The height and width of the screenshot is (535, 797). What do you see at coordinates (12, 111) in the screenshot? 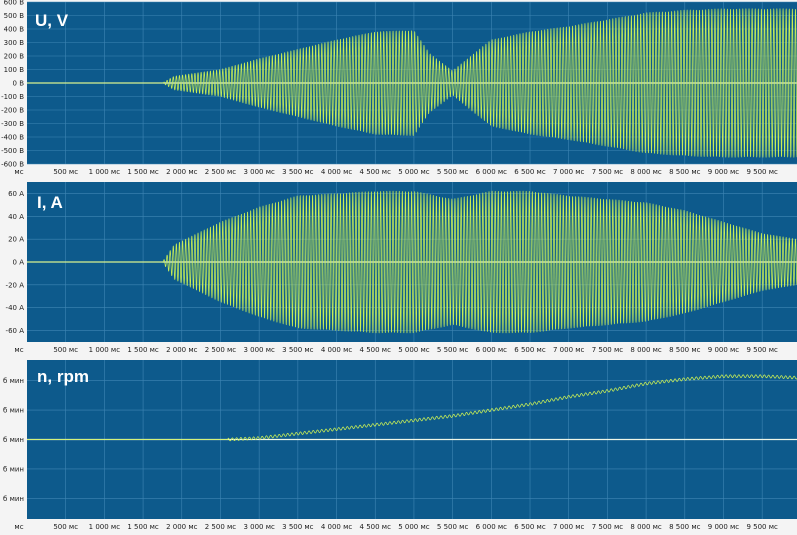
I see `y-tick-label: -200 В` at bounding box center [12, 111].